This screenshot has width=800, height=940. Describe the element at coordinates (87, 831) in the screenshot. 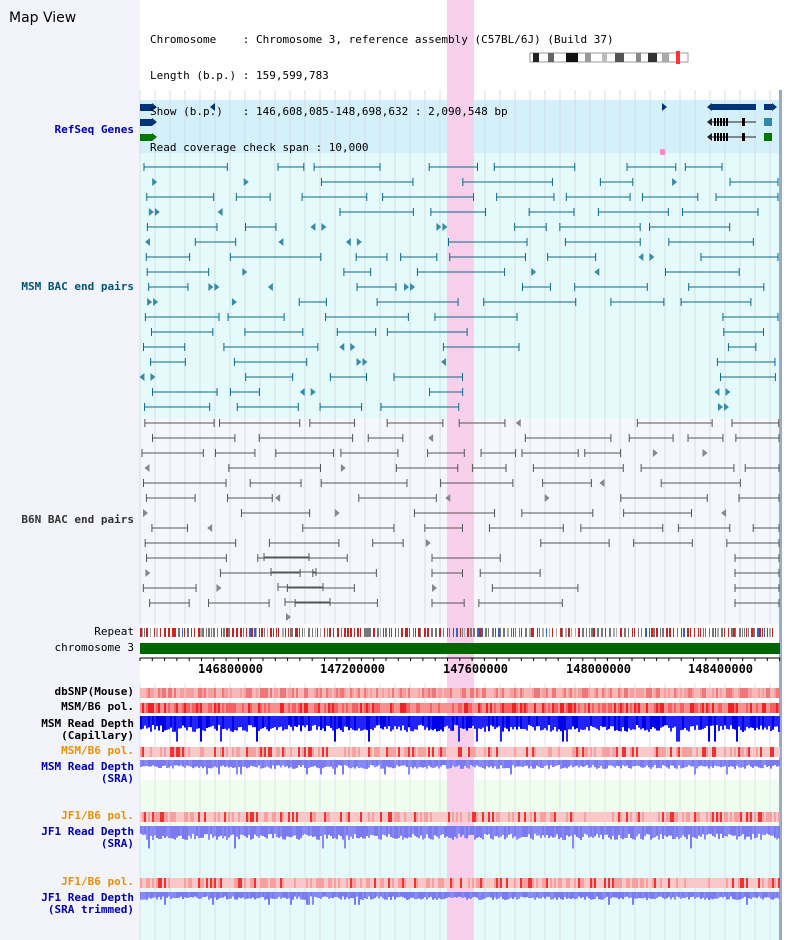

I see `track-label-jf1-read-depth: JF1 Read Depth` at that location.